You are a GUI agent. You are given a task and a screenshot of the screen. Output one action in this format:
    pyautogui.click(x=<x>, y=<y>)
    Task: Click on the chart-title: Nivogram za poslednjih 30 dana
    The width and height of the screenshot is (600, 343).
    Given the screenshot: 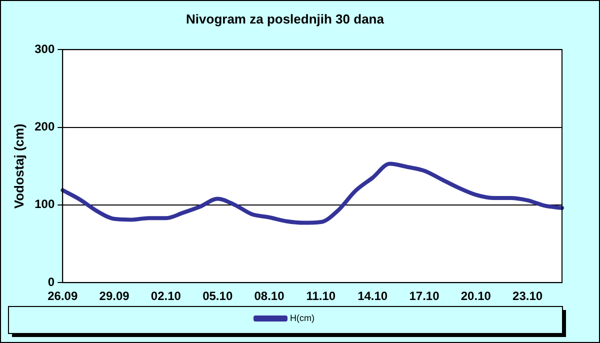 What is the action you would take?
    pyautogui.click(x=285, y=18)
    